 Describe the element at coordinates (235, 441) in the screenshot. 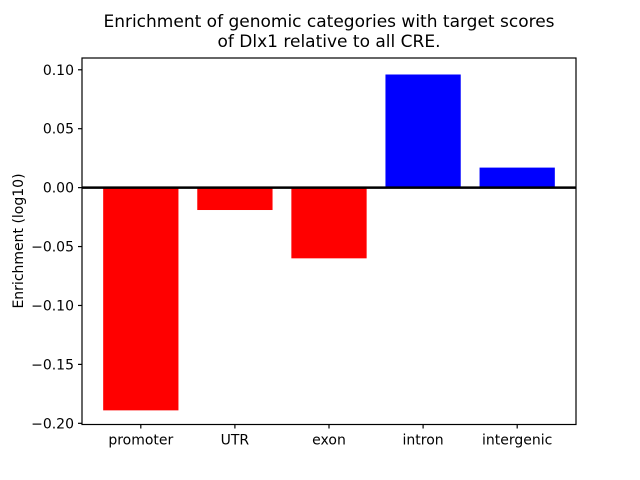

I see `x-tick-label-UTR: UTR` at that location.